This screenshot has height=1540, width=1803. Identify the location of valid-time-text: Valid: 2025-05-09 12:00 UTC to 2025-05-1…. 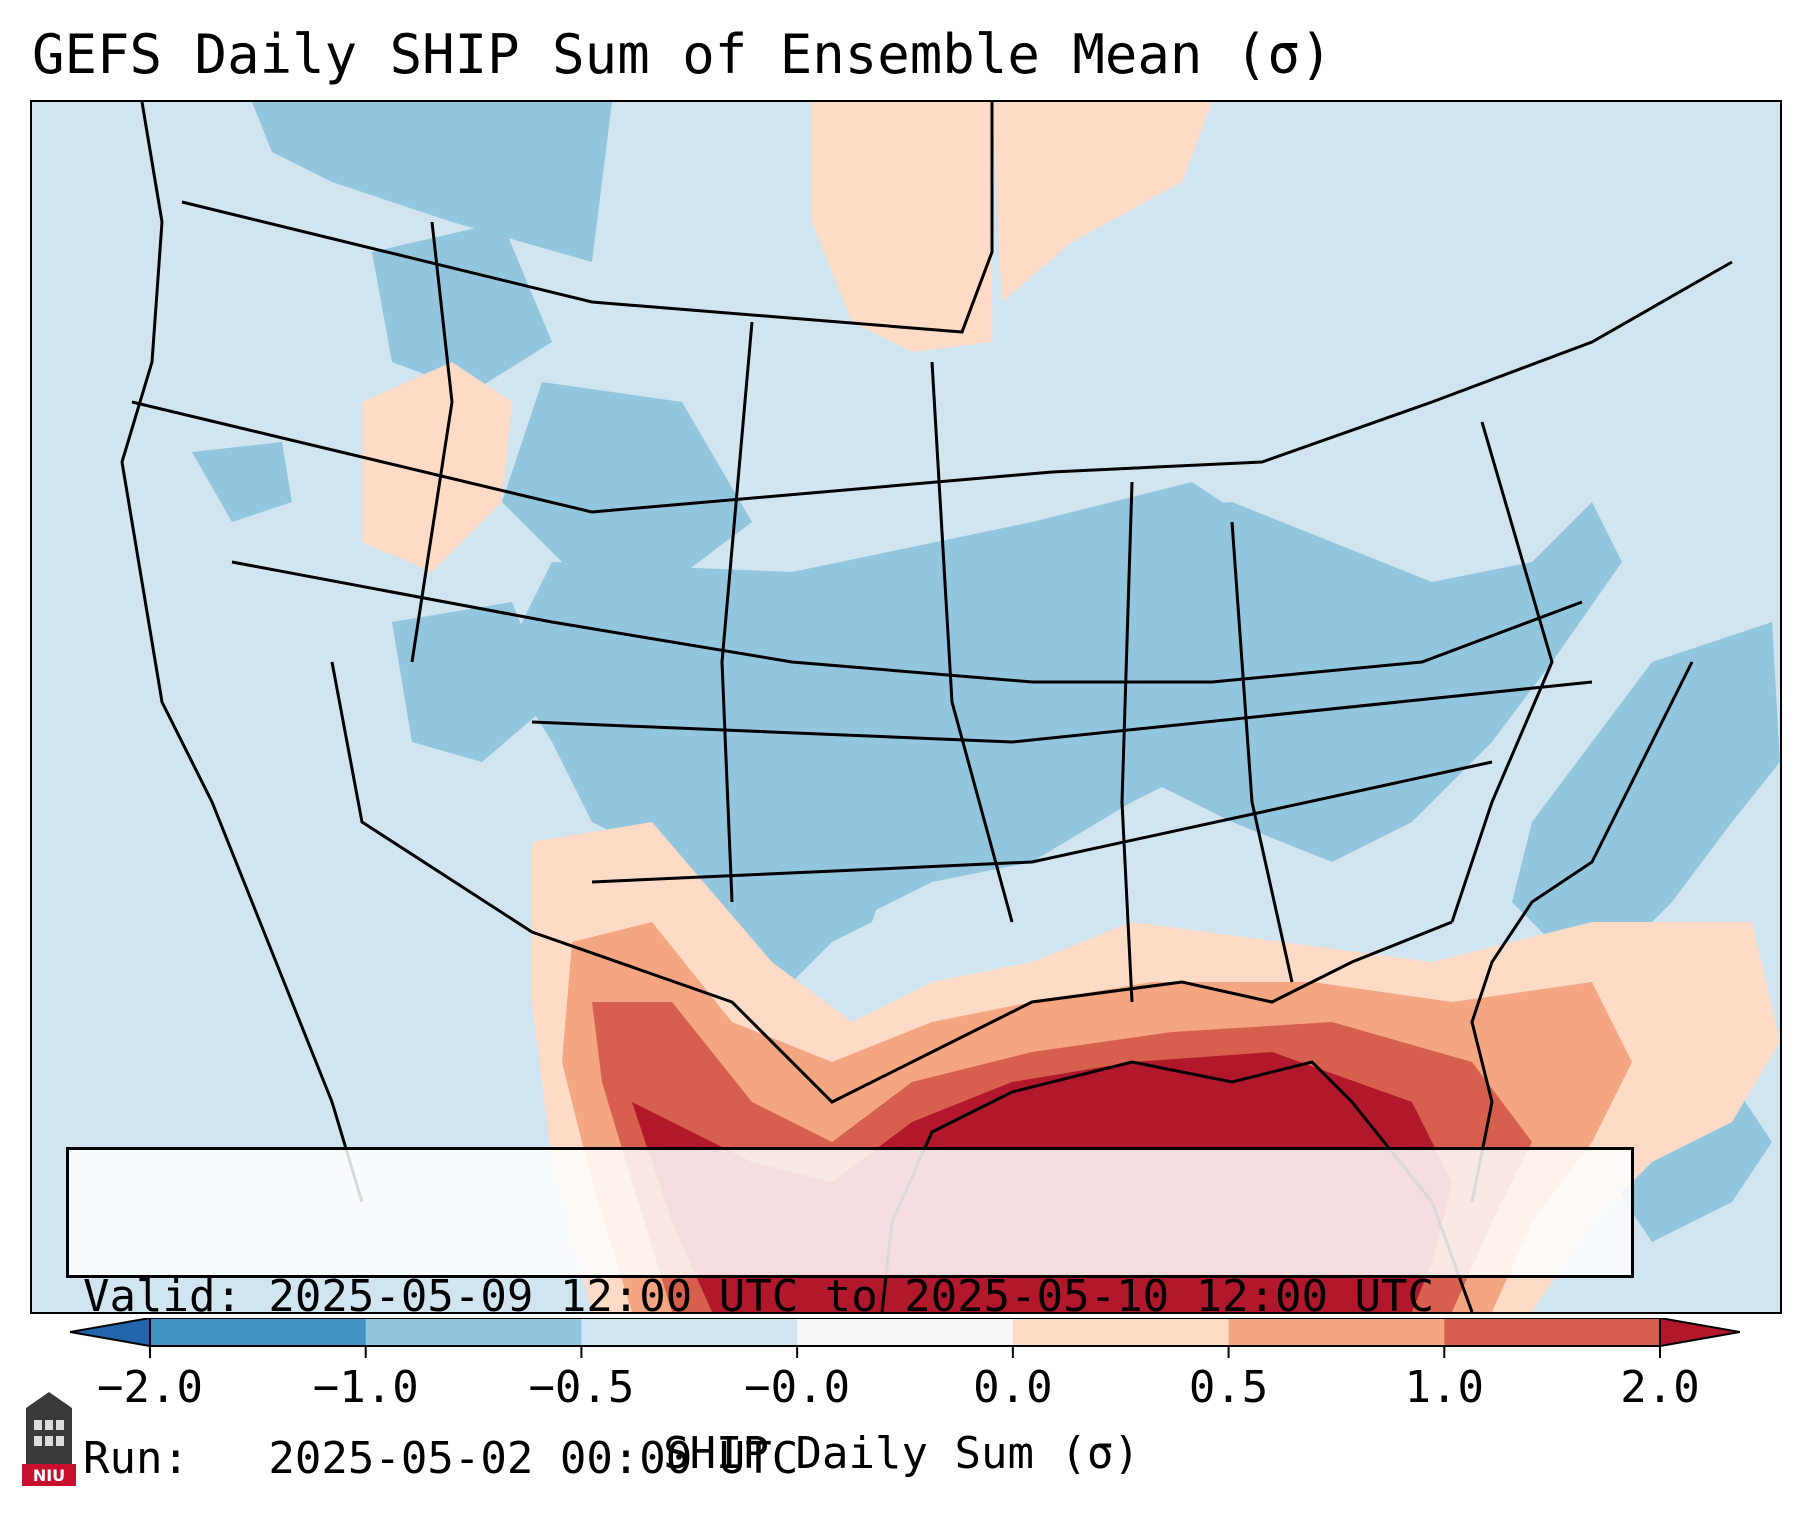
(759, 1296).